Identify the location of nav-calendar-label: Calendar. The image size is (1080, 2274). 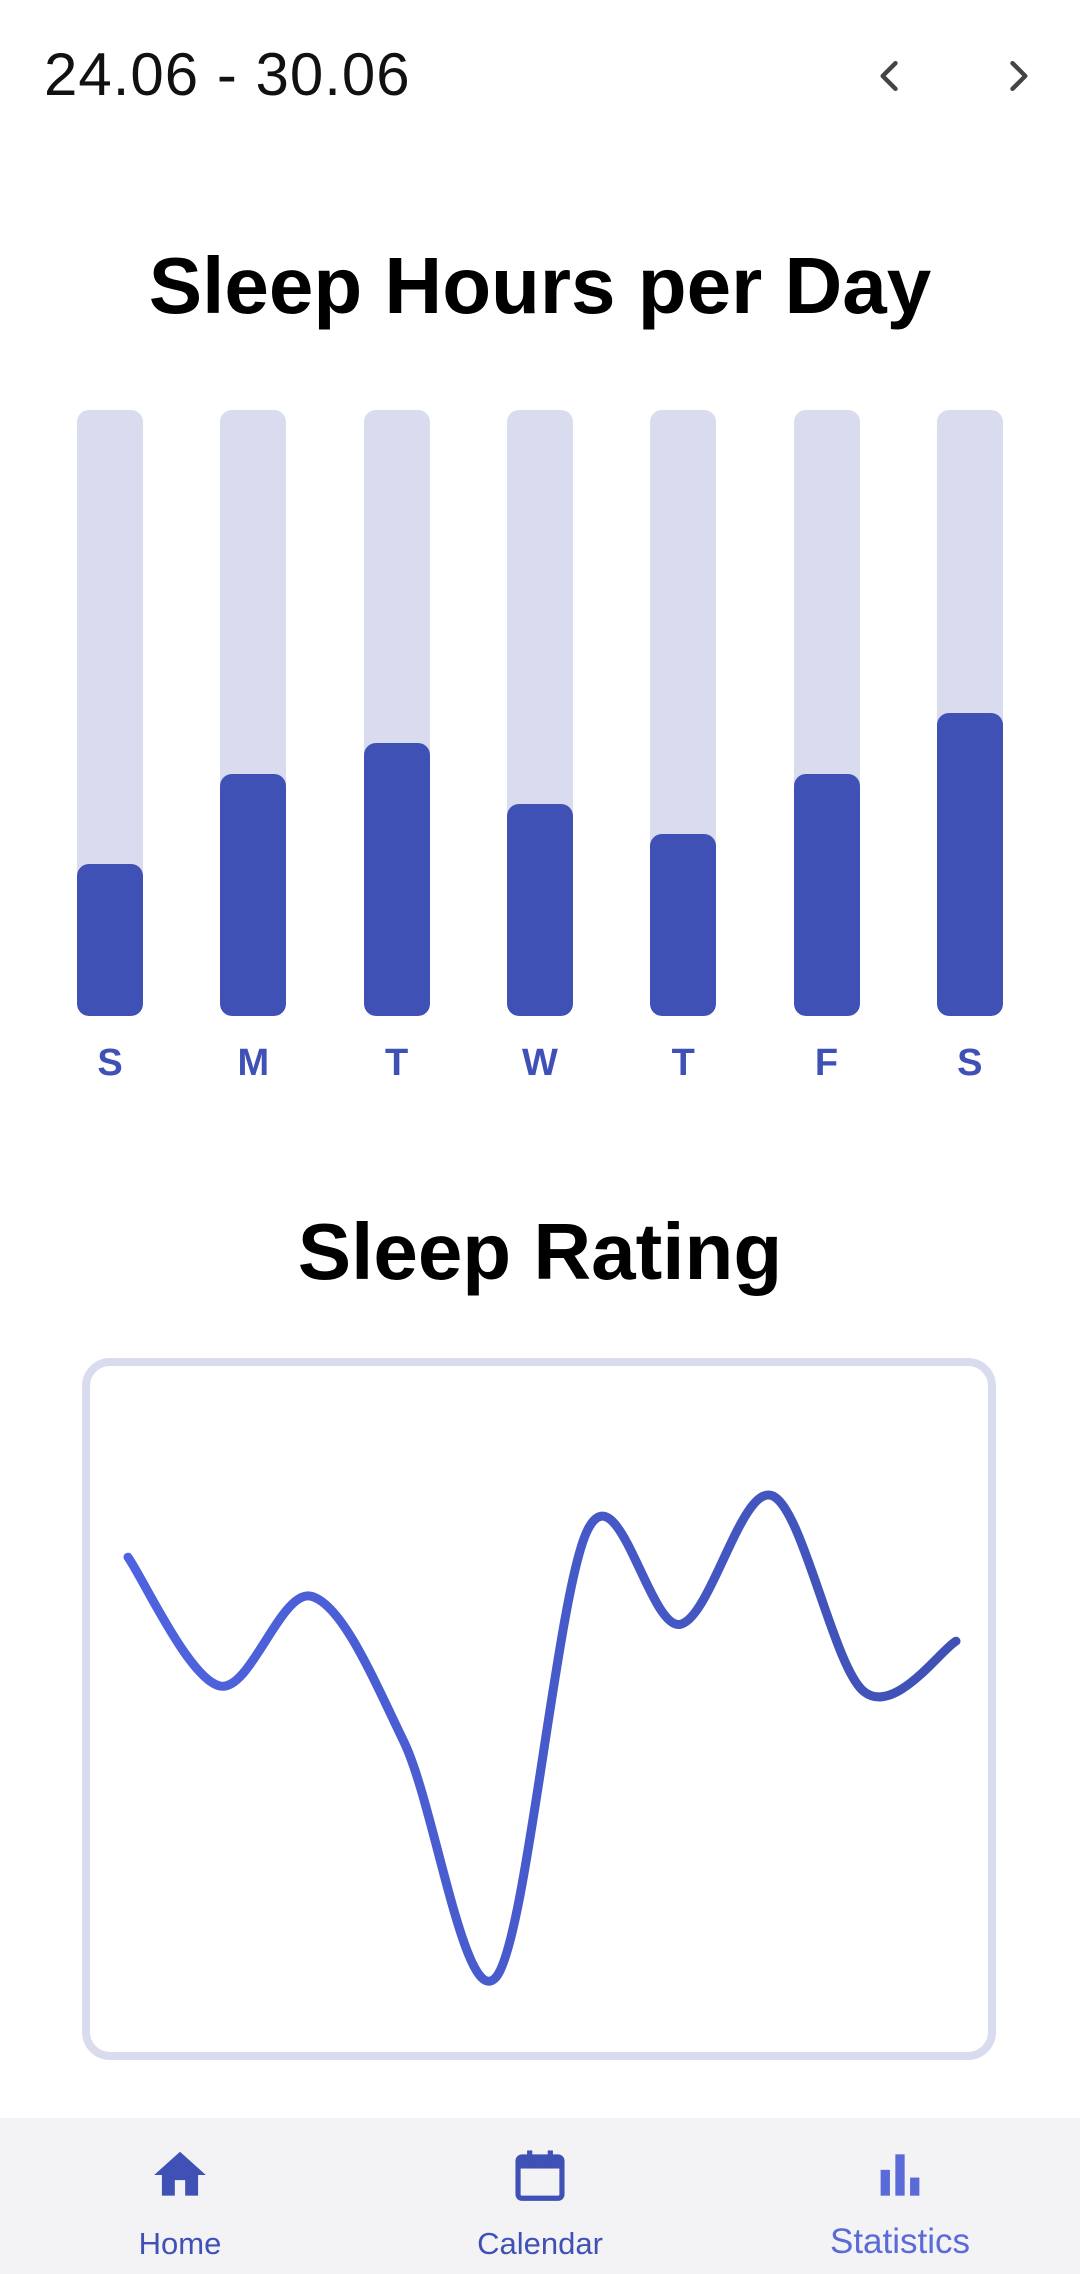
(540, 2243).